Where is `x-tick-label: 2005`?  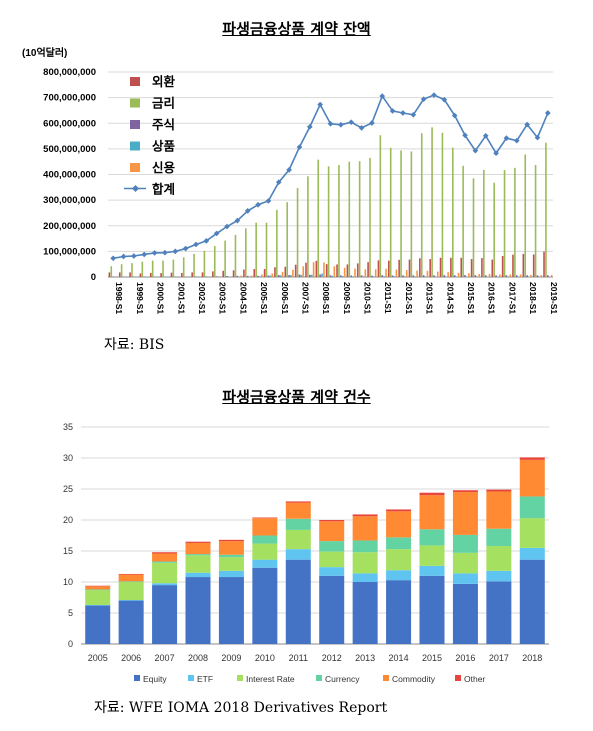
x-tick-label: 2005 is located at coordinates (98, 658).